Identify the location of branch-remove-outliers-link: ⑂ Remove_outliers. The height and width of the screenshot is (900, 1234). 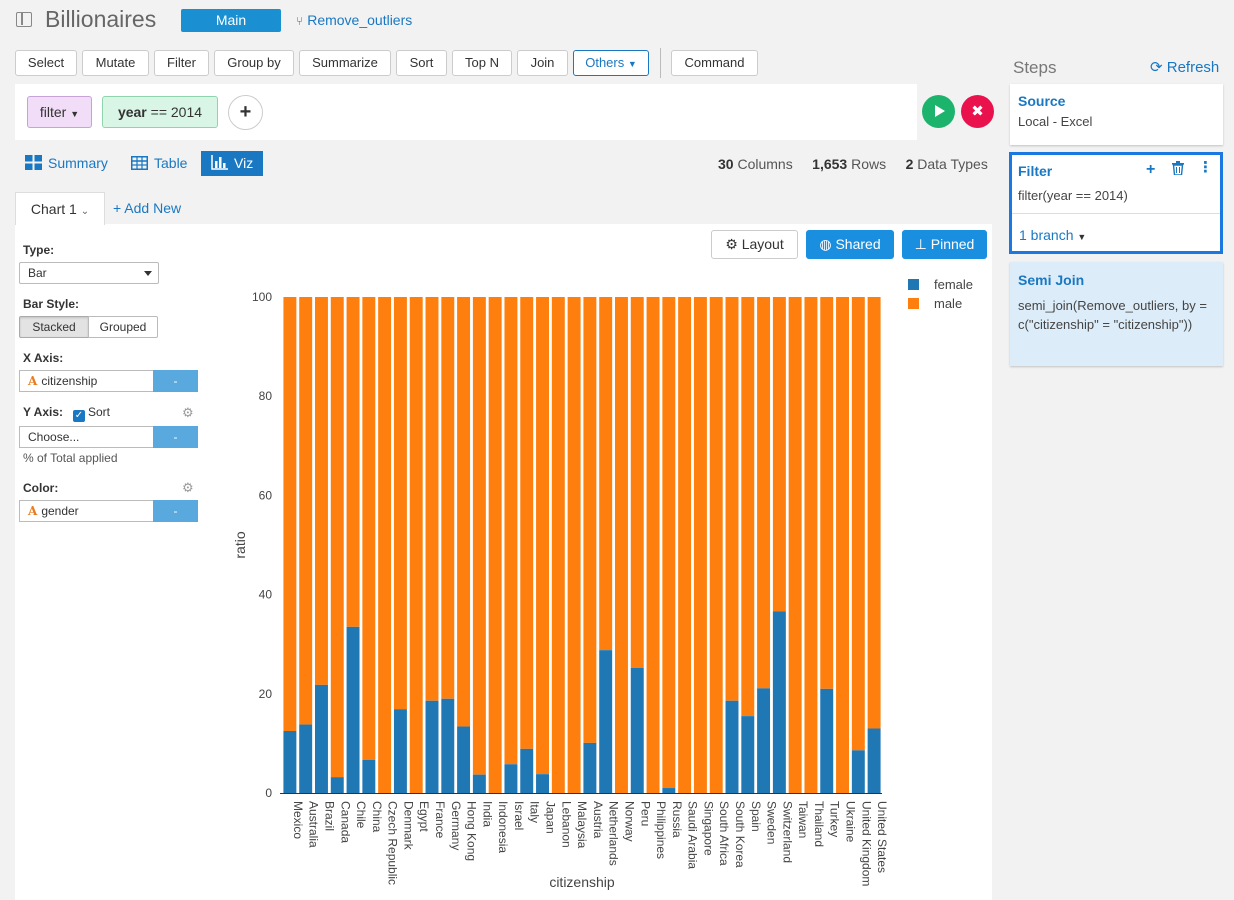
(354, 20).